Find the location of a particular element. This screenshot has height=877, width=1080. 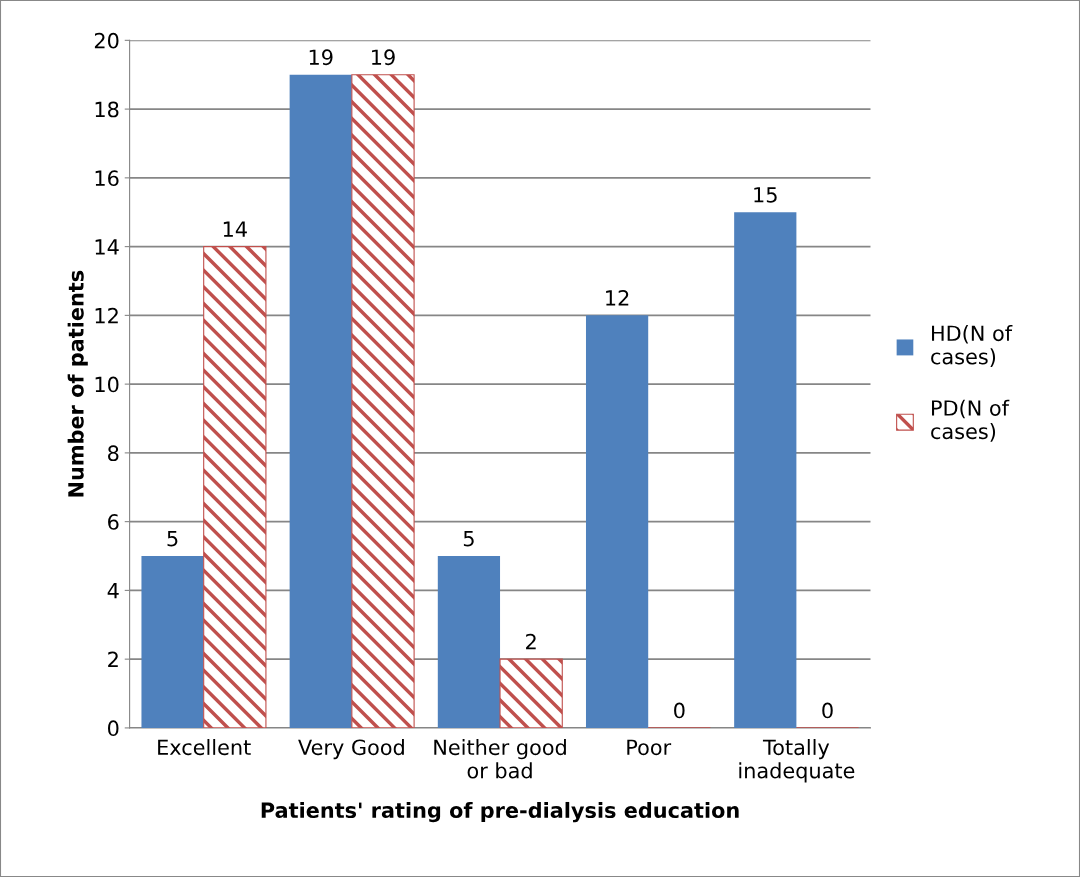

legend-label: PD(N of cases) is located at coordinates (970, 420).